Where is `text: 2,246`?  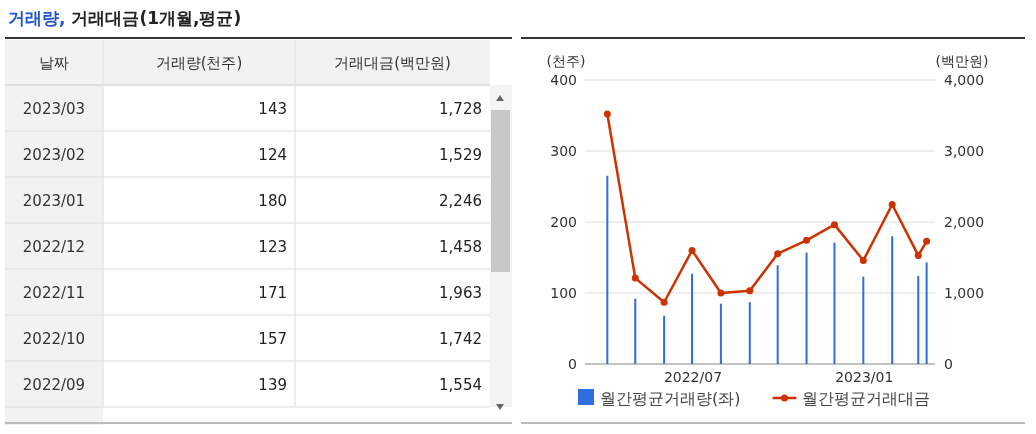
text: 2,246 is located at coordinates (460, 201).